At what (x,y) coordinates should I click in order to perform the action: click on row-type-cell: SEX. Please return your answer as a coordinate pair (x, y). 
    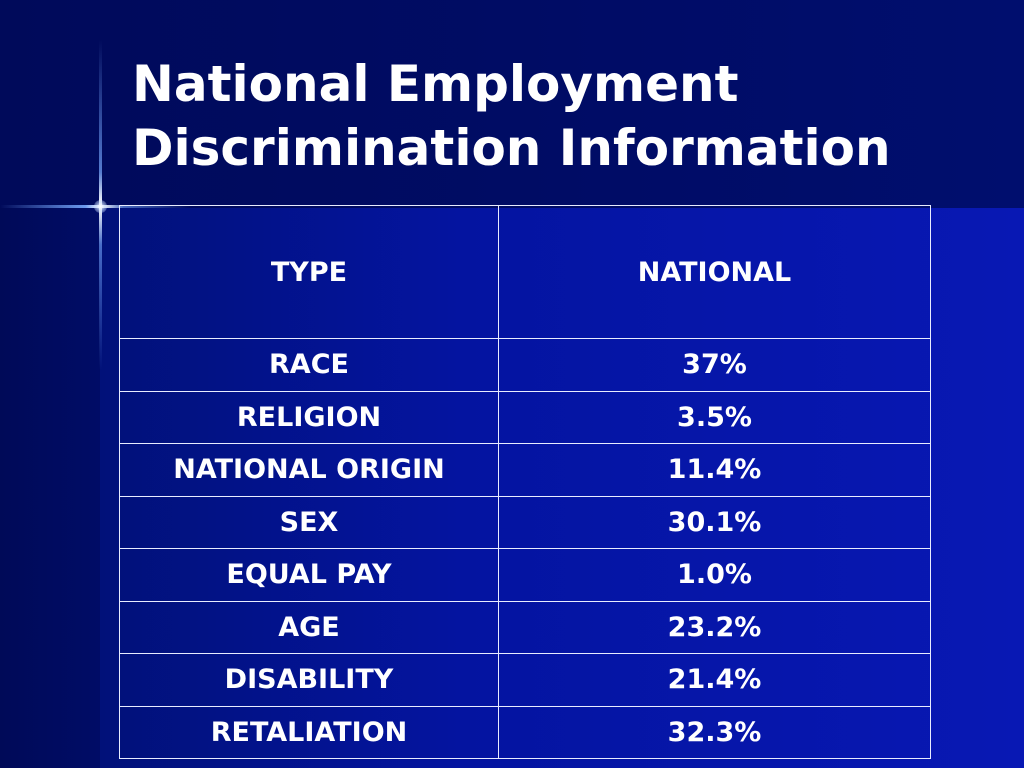
    Looking at the image, I should click on (309, 522).